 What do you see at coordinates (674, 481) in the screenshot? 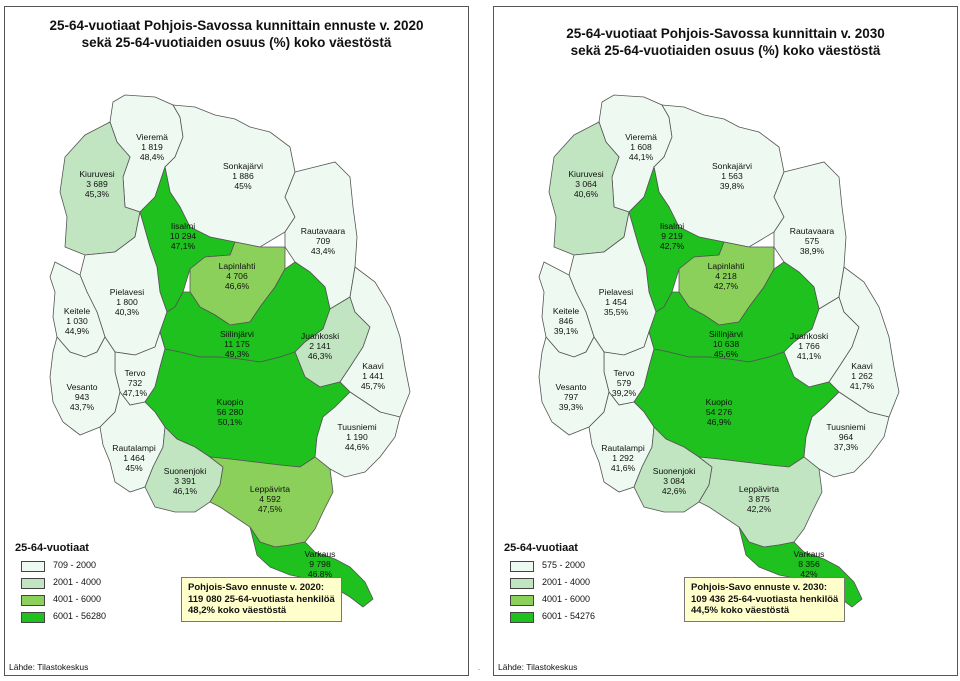
I see `label-suonenjoki-count: 3 084` at bounding box center [674, 481].